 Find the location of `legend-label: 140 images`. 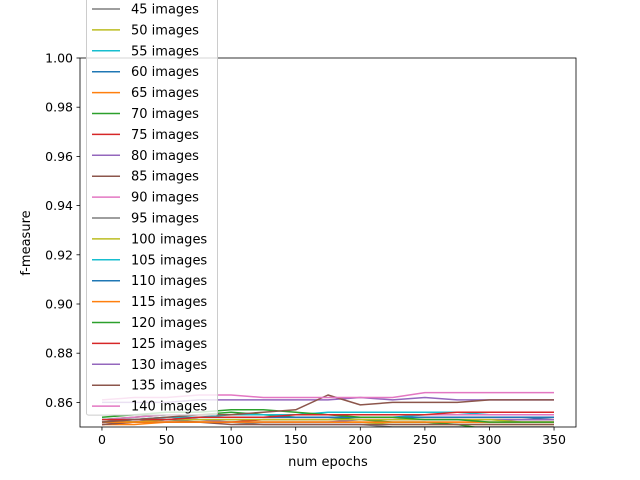

legend-label: 140 images is located at coordinates (169, 407).